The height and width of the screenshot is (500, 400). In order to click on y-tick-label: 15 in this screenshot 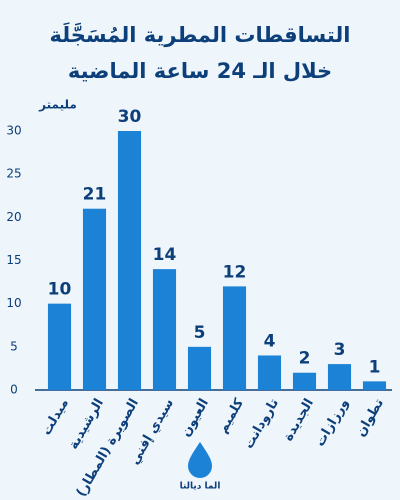, I will do `click(13, 260)`.